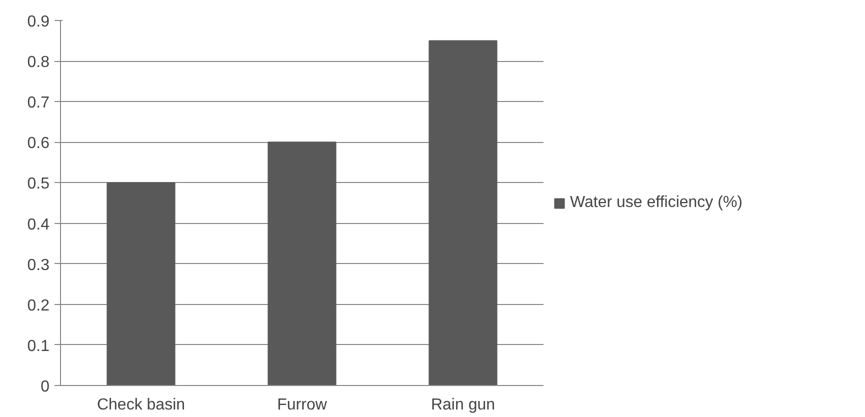  What do you see at coordinates (38, 265) in the screenshot?
I see `y-tick-label: 0.3` at bounding box center [38, 265].